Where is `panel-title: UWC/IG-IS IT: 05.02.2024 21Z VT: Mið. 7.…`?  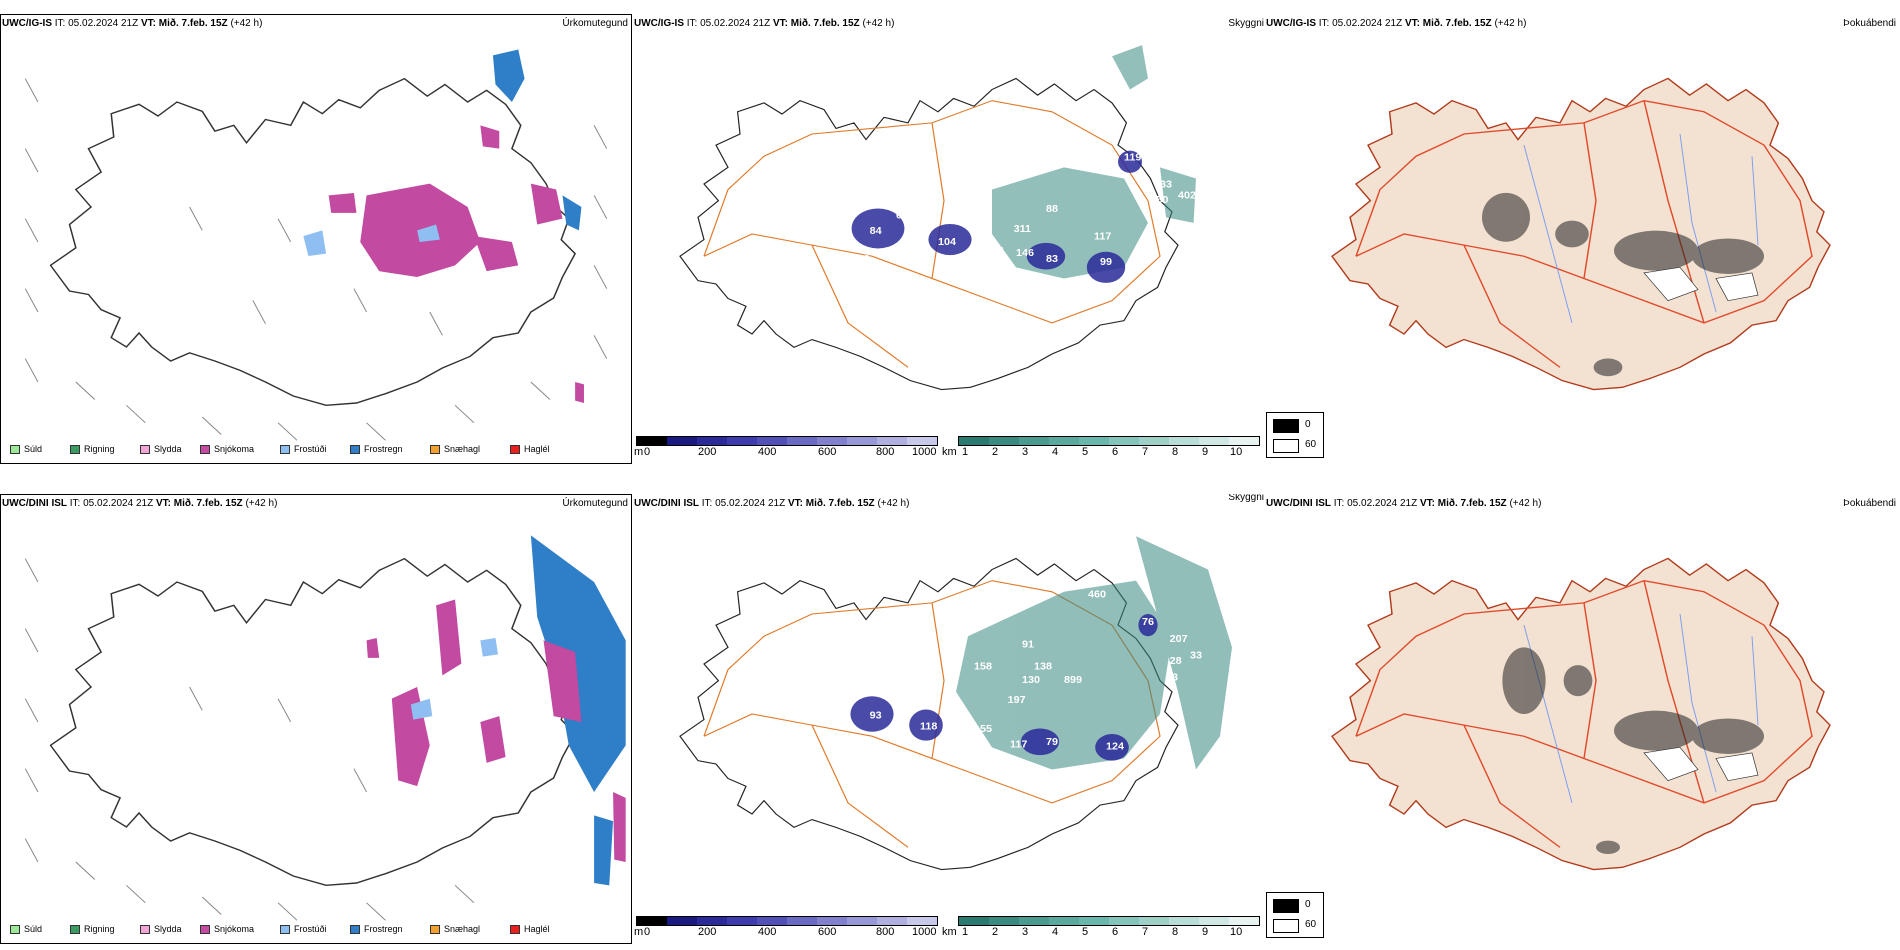
panel-title: UWC/IG-IS IT: 05.02.2024 21Z VT: Mið. 7.… is located at coordinates (764, 23).